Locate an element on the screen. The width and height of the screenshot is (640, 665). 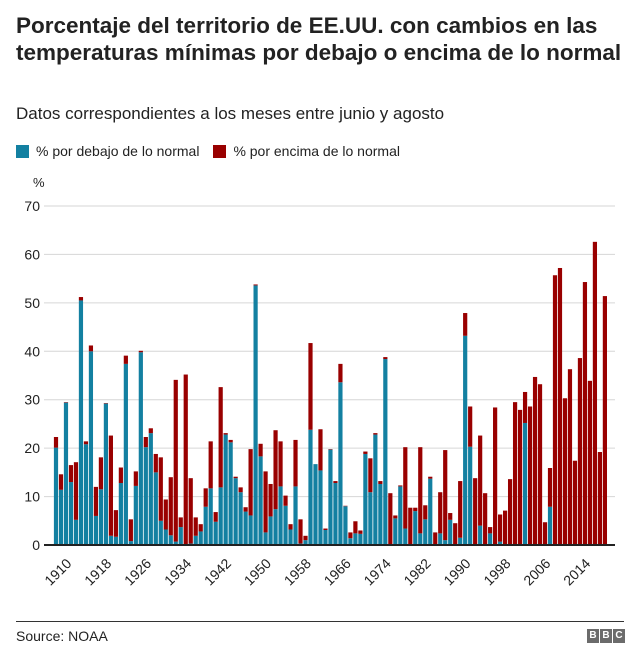
bar-above-1956 is located at coordinates (285, 500).